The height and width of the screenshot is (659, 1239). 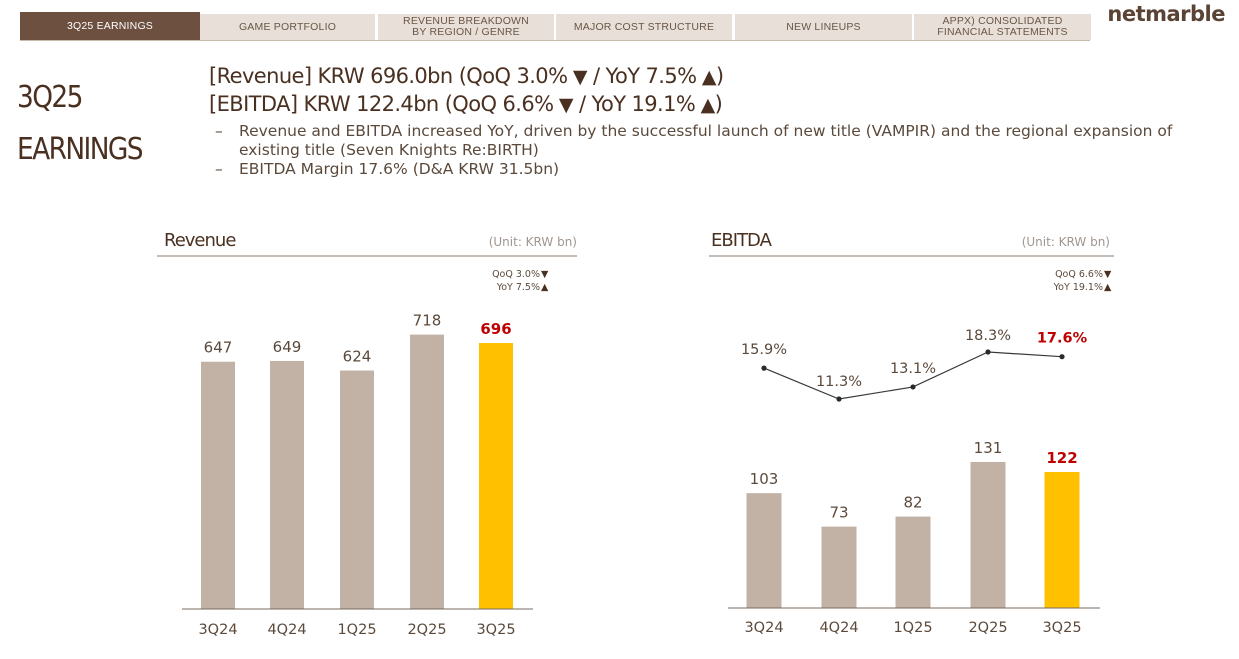 What do you see at coordinates (988, 336) in the screenshot?
I see `margin-label: 18.3%` at bounding box center [988, 336].